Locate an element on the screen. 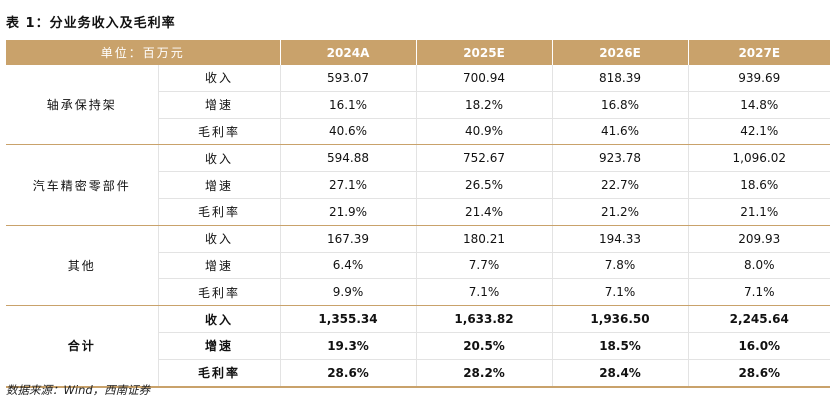 This screenshot has width=836, height=408. value-cell: 818.39 is located at coordinates (620, 78).